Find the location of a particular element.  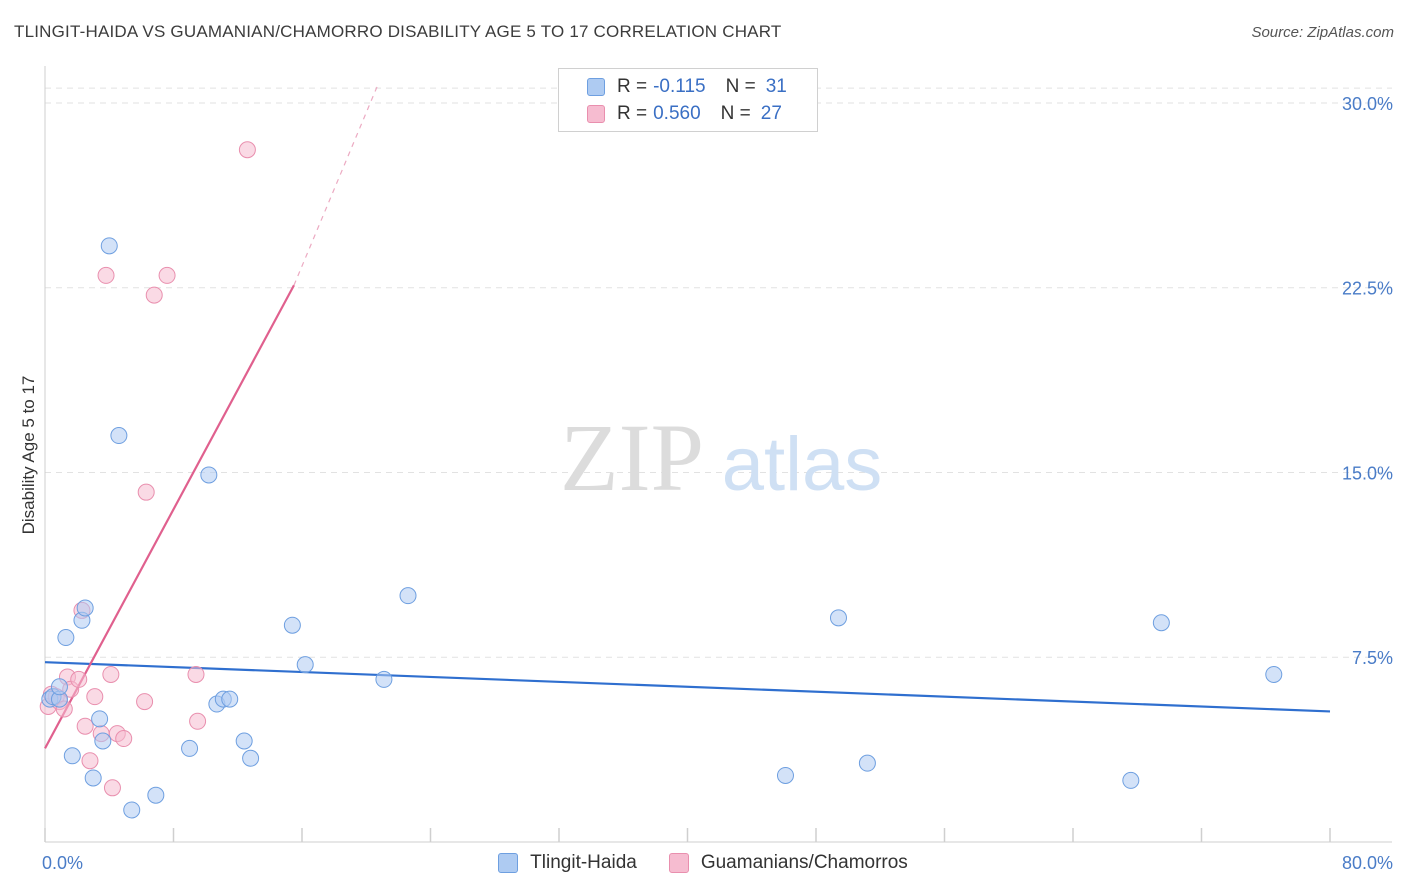

watermark-zip: ZIP is located at coordinates (632, 457).